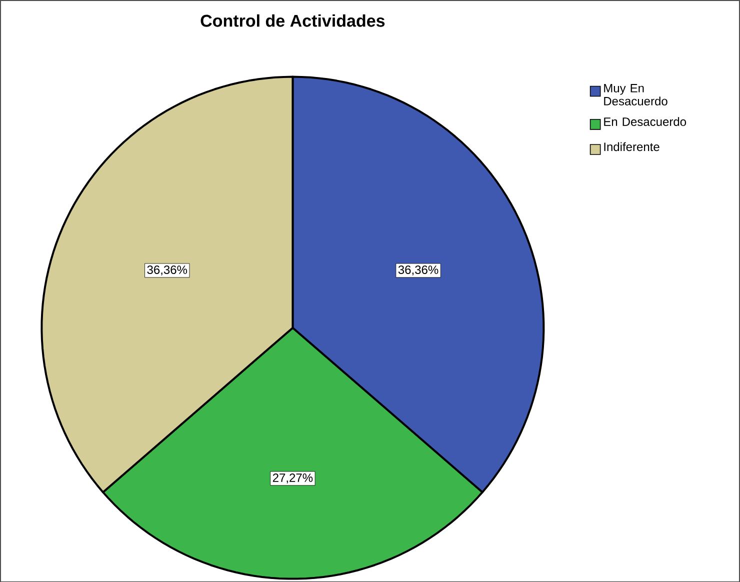 The height and width of the screenshot is (582, 740). I want to click on legend-label: En Desacuerdo, so click(645, 121).